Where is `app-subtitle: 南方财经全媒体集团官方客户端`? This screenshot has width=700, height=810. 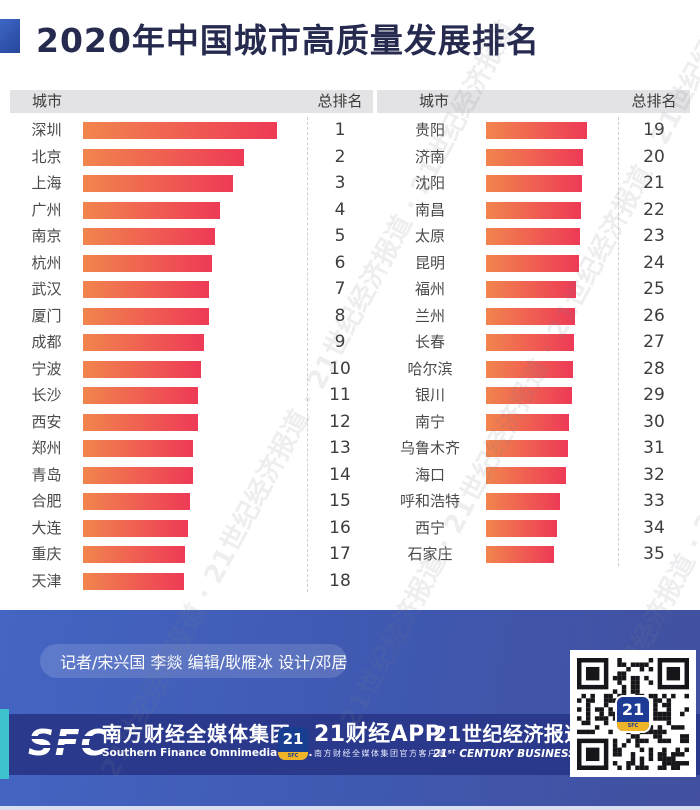 app-subtitle: 南方财经全媒体集团官方客户端 is located at coordinates (380, 753).